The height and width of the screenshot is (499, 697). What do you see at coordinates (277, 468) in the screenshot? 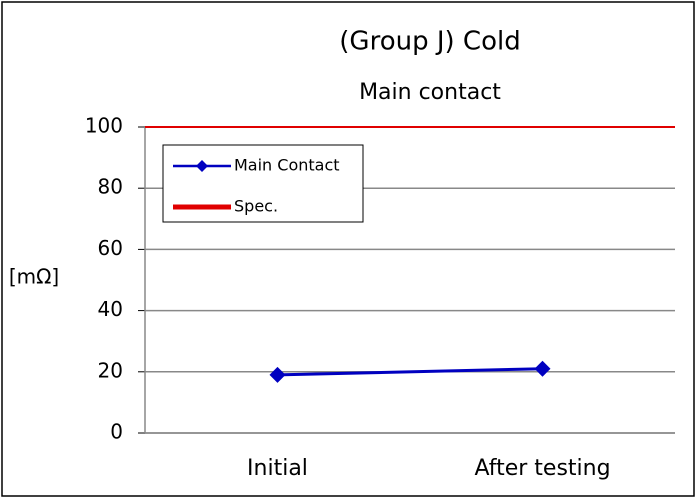
I see `x-tick-label: Initial` at bounding box center [277, 468].